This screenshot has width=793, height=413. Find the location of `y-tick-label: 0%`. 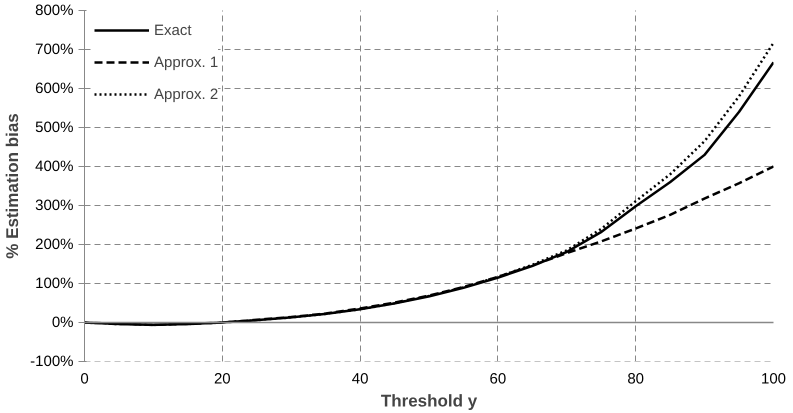

y-tick-label: 0% is located at coordinates (63, 322).